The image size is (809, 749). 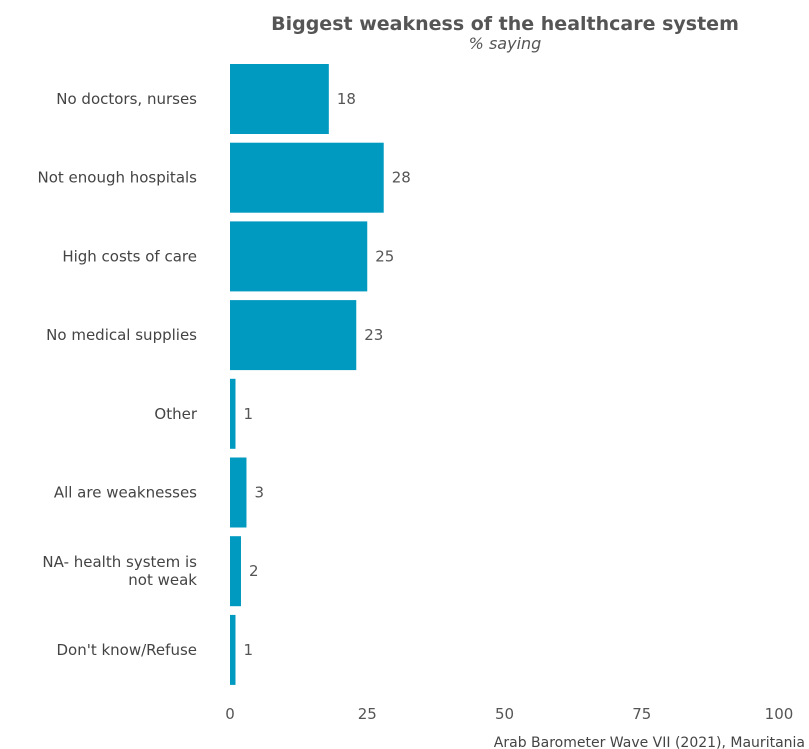 I want to click on x-tick-label: 25, so click(x=367, y=714).